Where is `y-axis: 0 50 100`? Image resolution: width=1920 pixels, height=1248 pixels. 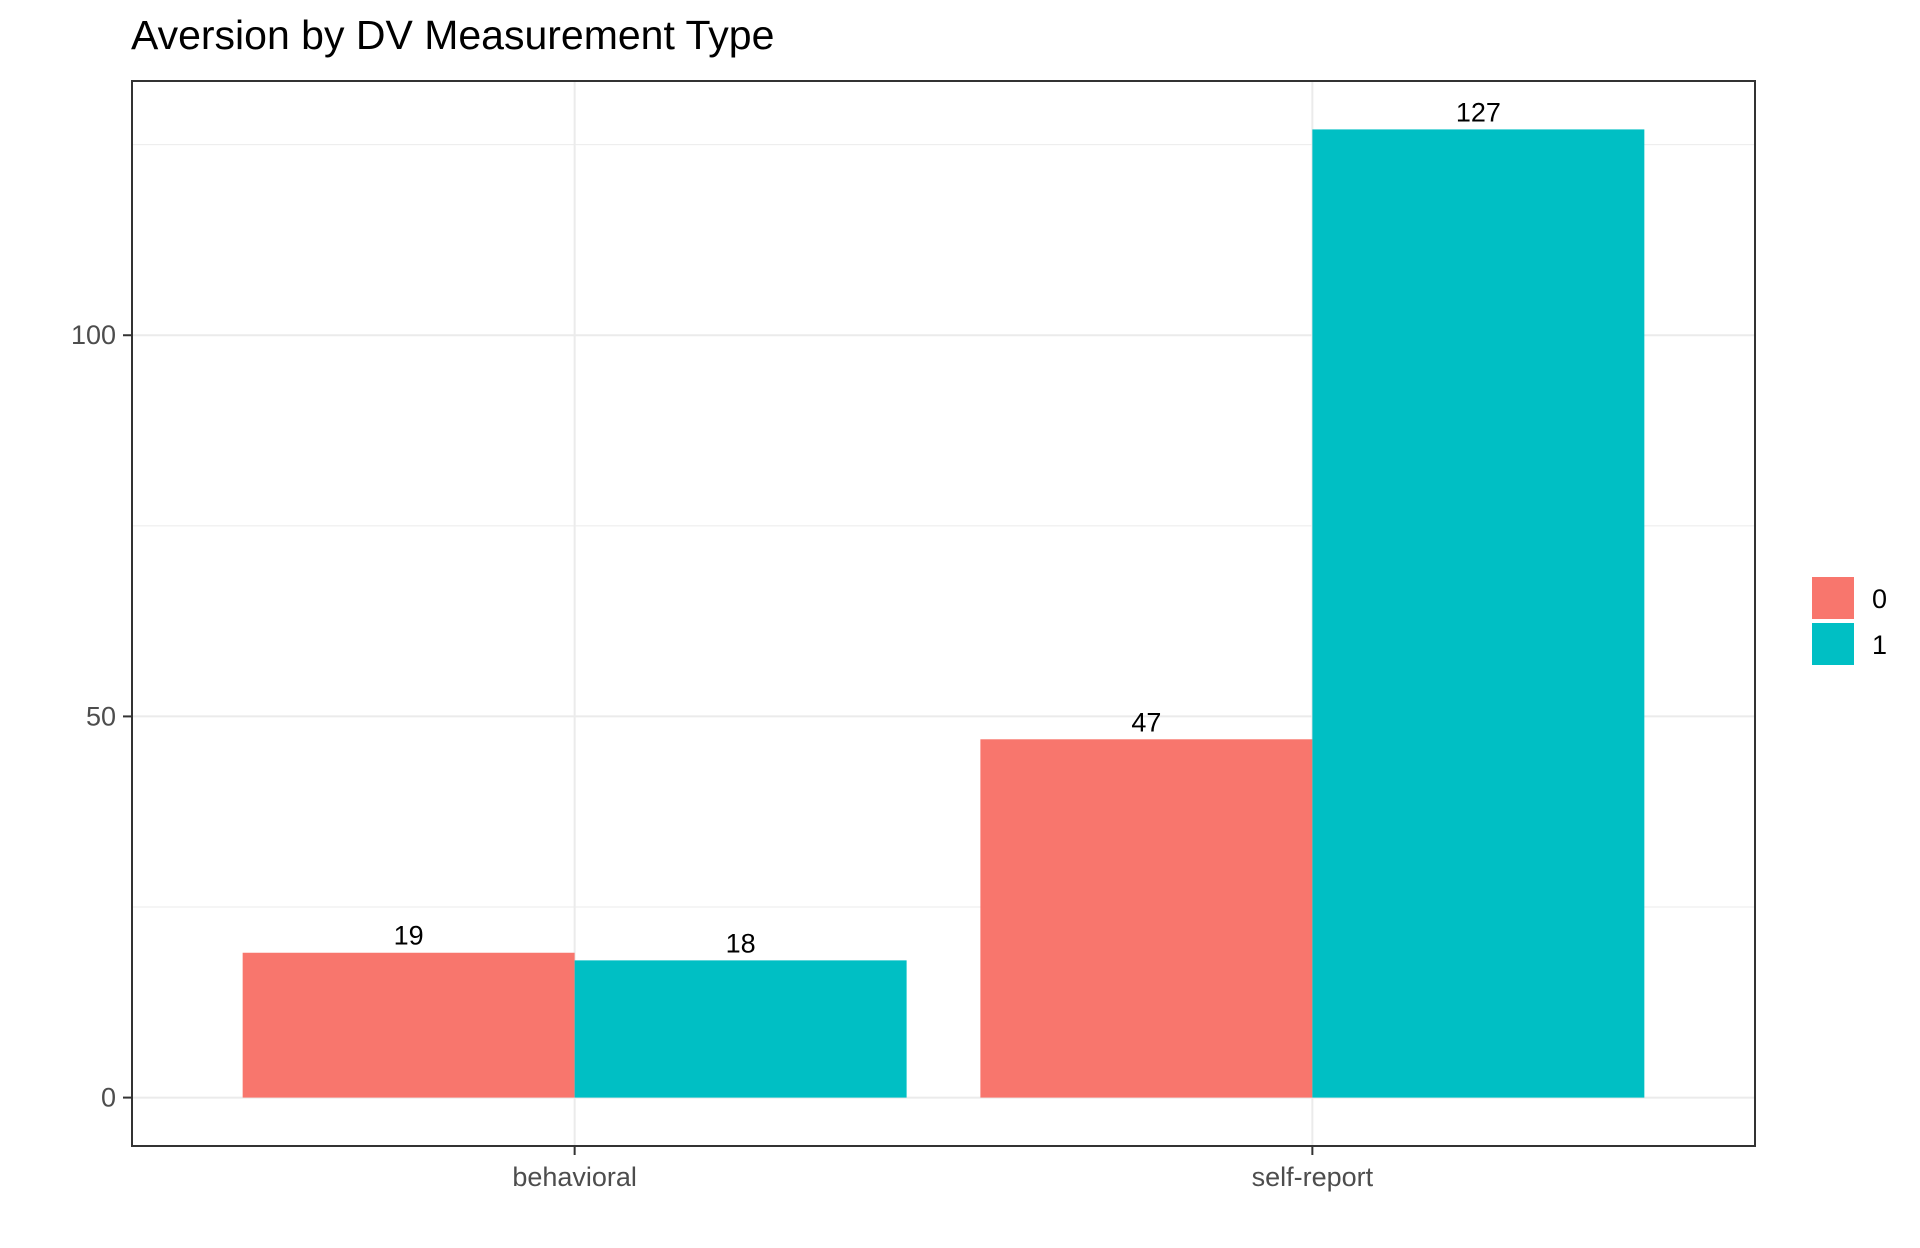
y-axis: 0 50 100 is located at coordinates (101, 716).